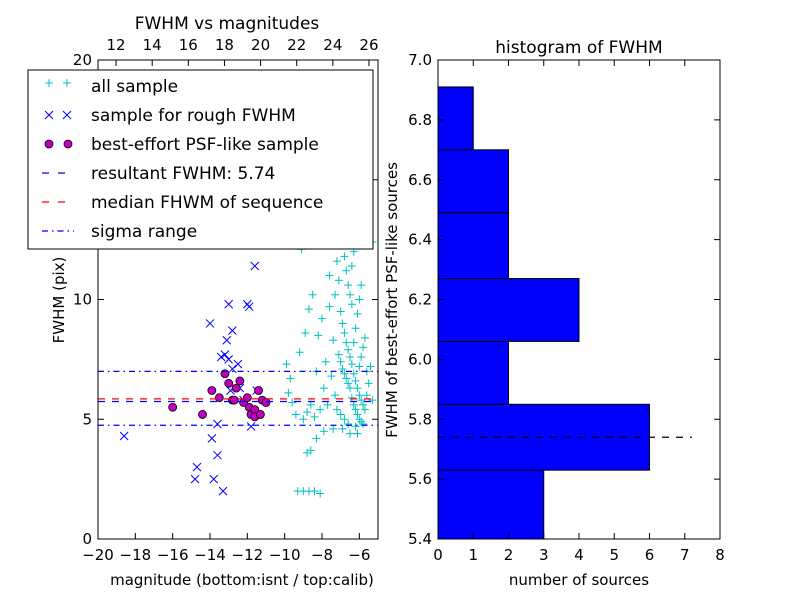 This screenshot has height=600, width=800. I want to click on legend-label-rough-sample: sample for rough FWHM, so click(193, 116).